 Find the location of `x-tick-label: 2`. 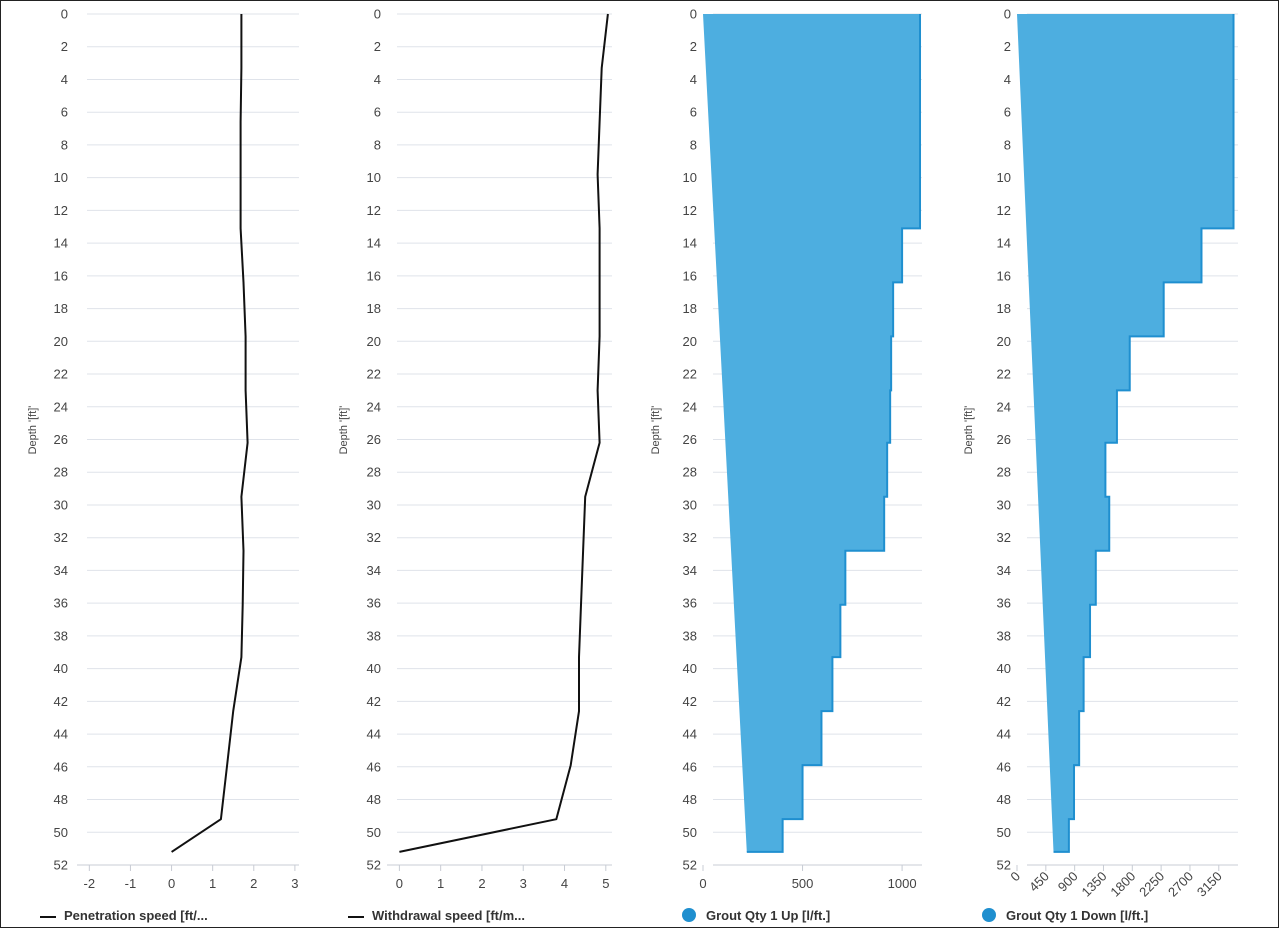

x-tick-label: 2 is located at coordinates (481, 883).